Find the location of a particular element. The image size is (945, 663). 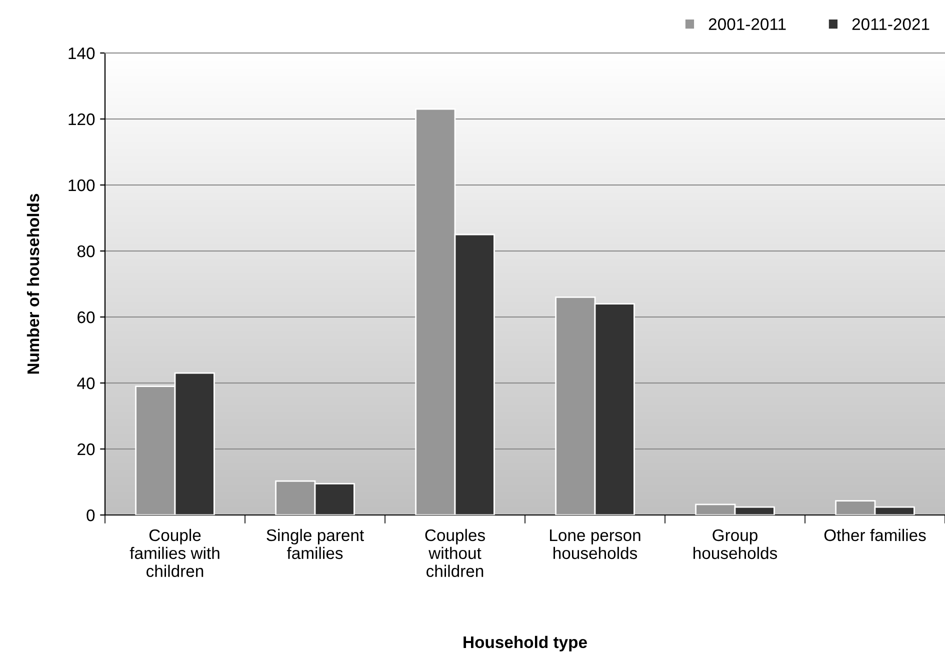

y-tick-label: 20 is located at coordinates (86, 449).